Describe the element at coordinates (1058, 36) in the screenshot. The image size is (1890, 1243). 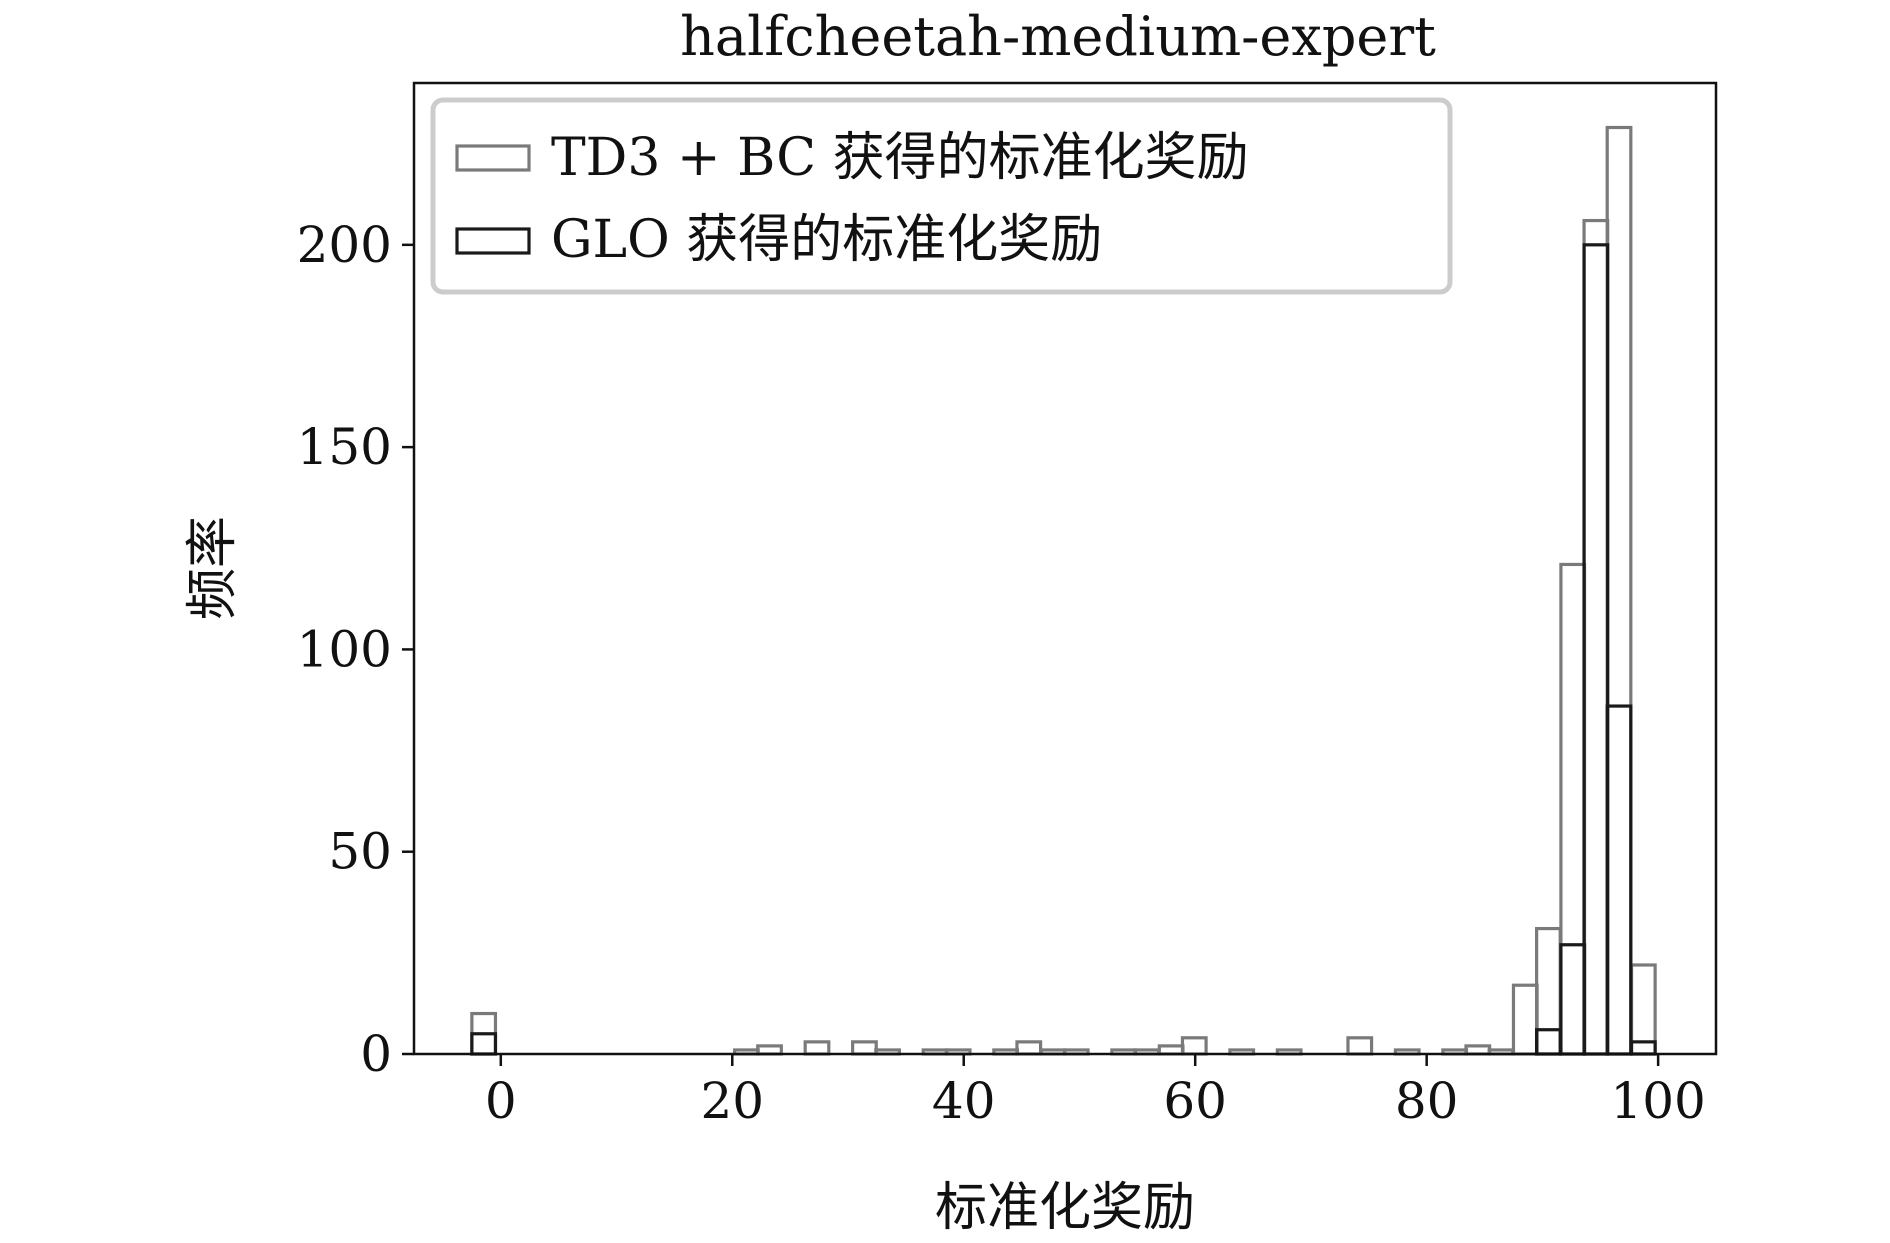
I see `chart-title: halfcheetah-medium-expert` at that location.